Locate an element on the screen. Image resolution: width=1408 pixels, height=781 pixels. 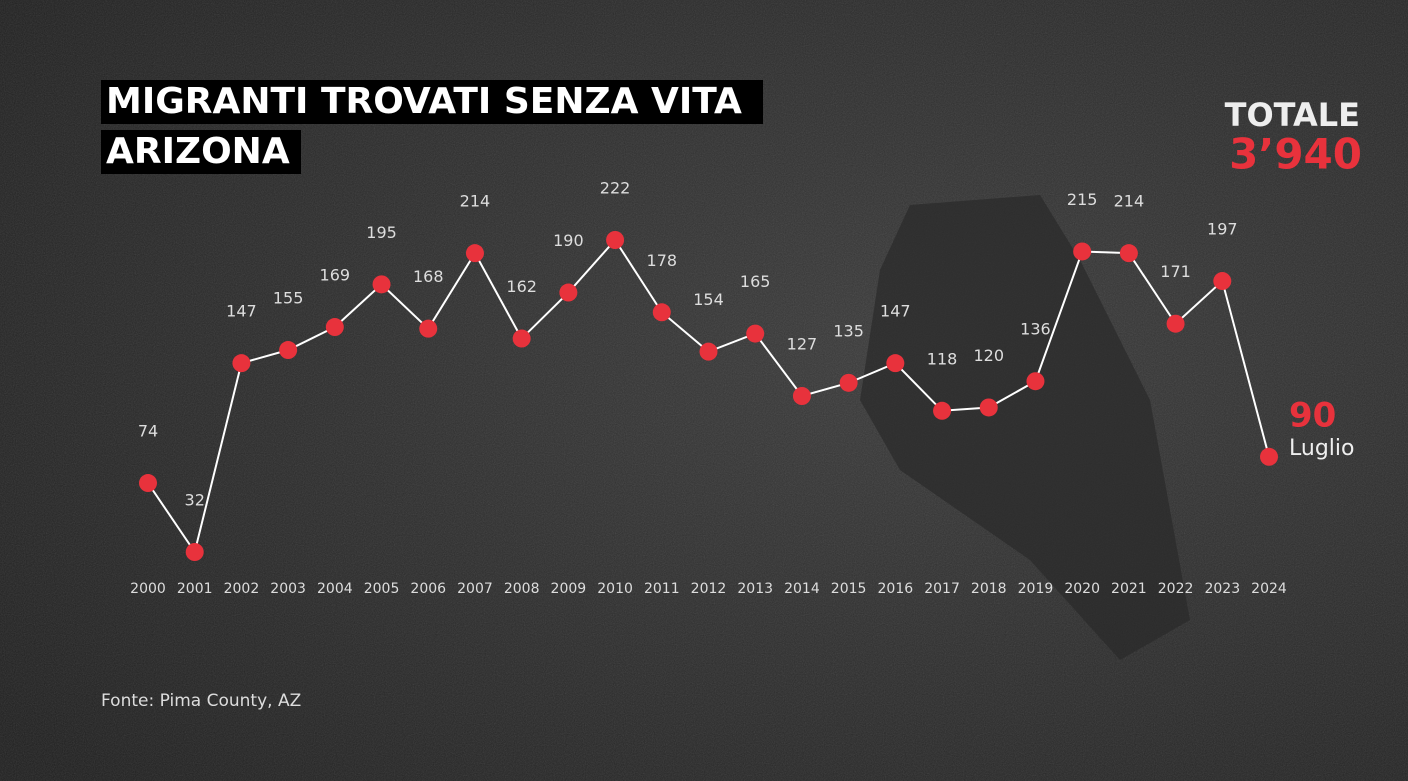
x-tick-label: 2001 is located at coordinates (195, 589).